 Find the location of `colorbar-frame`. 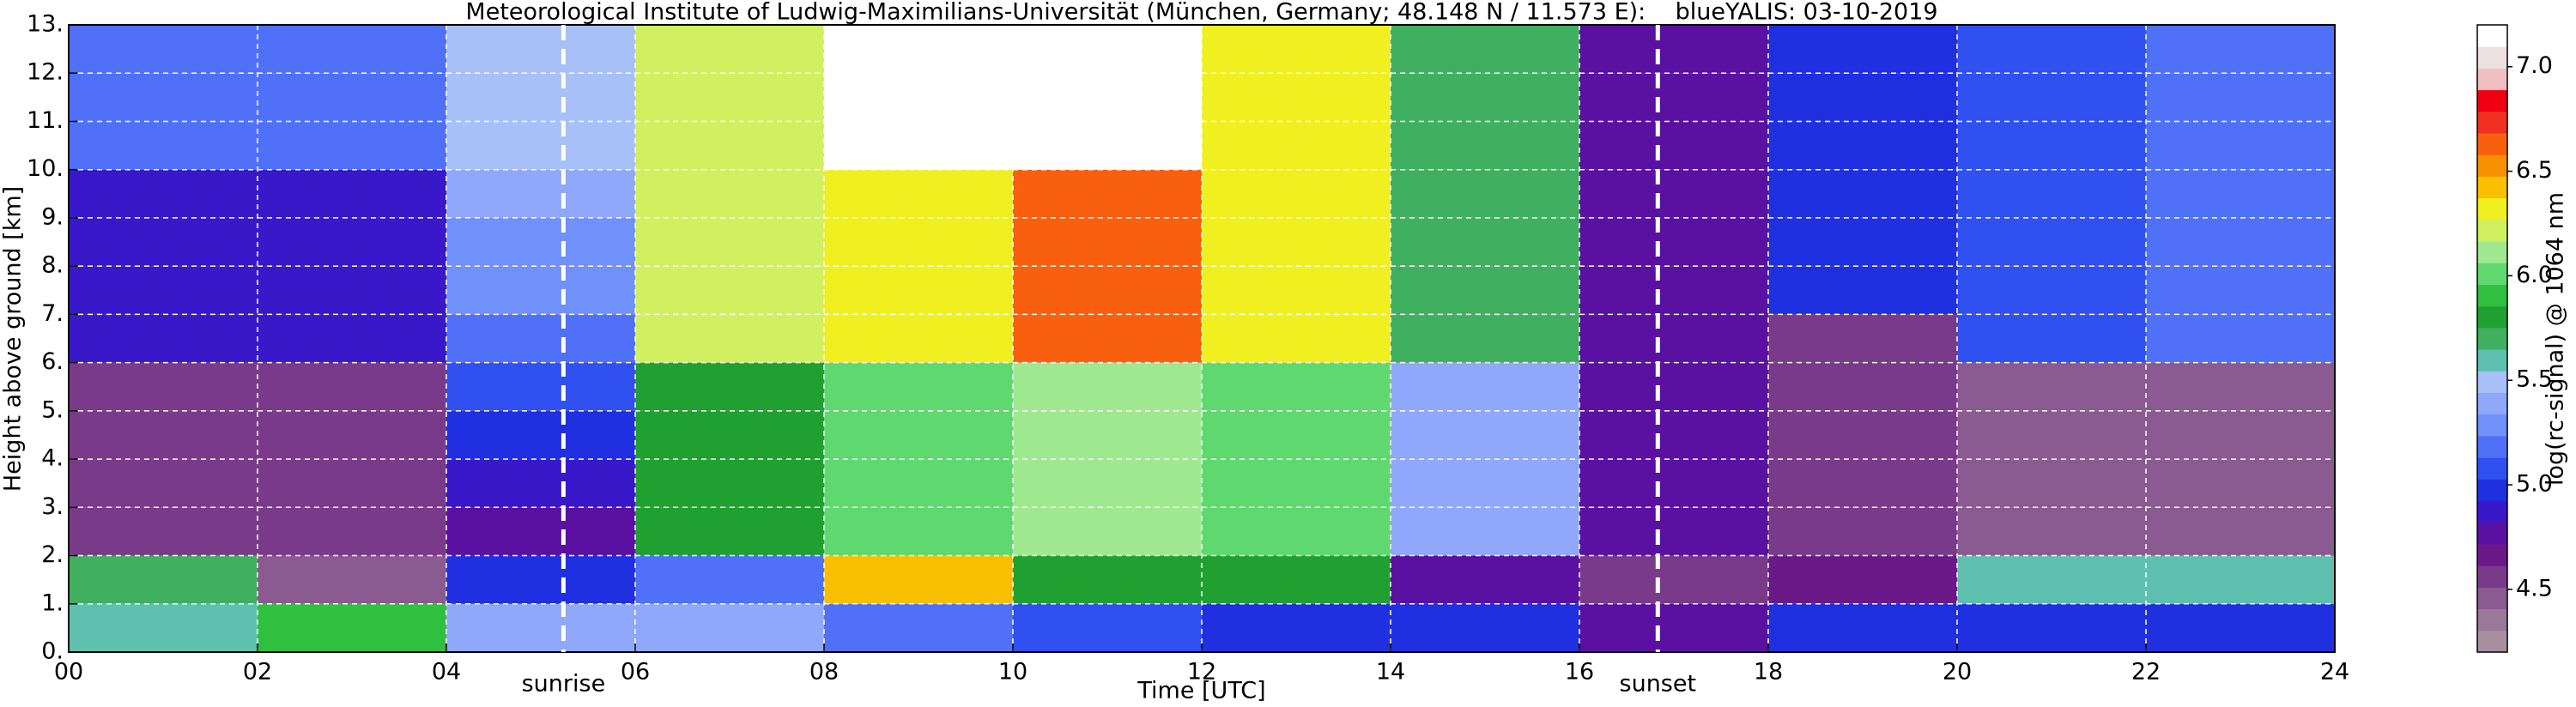

colorbar-frame is located at coordinates (2492, 338).